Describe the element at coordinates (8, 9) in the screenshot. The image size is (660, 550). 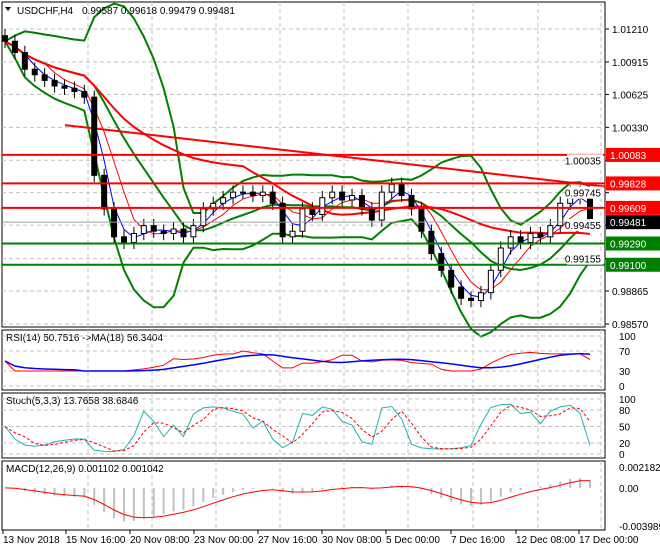
I see `dropdown-triangle-icon` at that location.